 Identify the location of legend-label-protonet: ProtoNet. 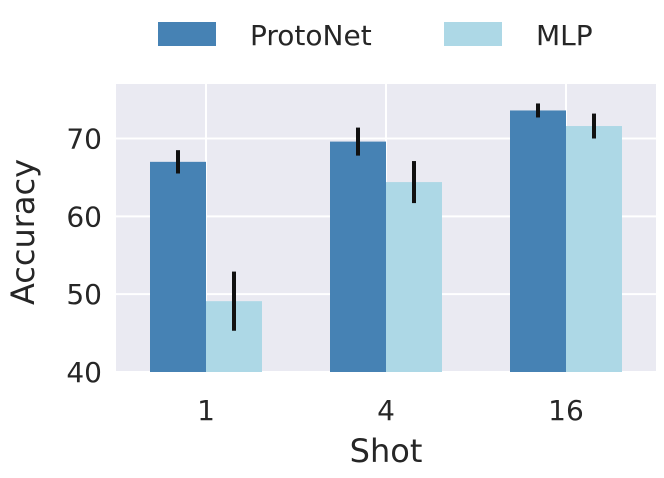
(311, 35).